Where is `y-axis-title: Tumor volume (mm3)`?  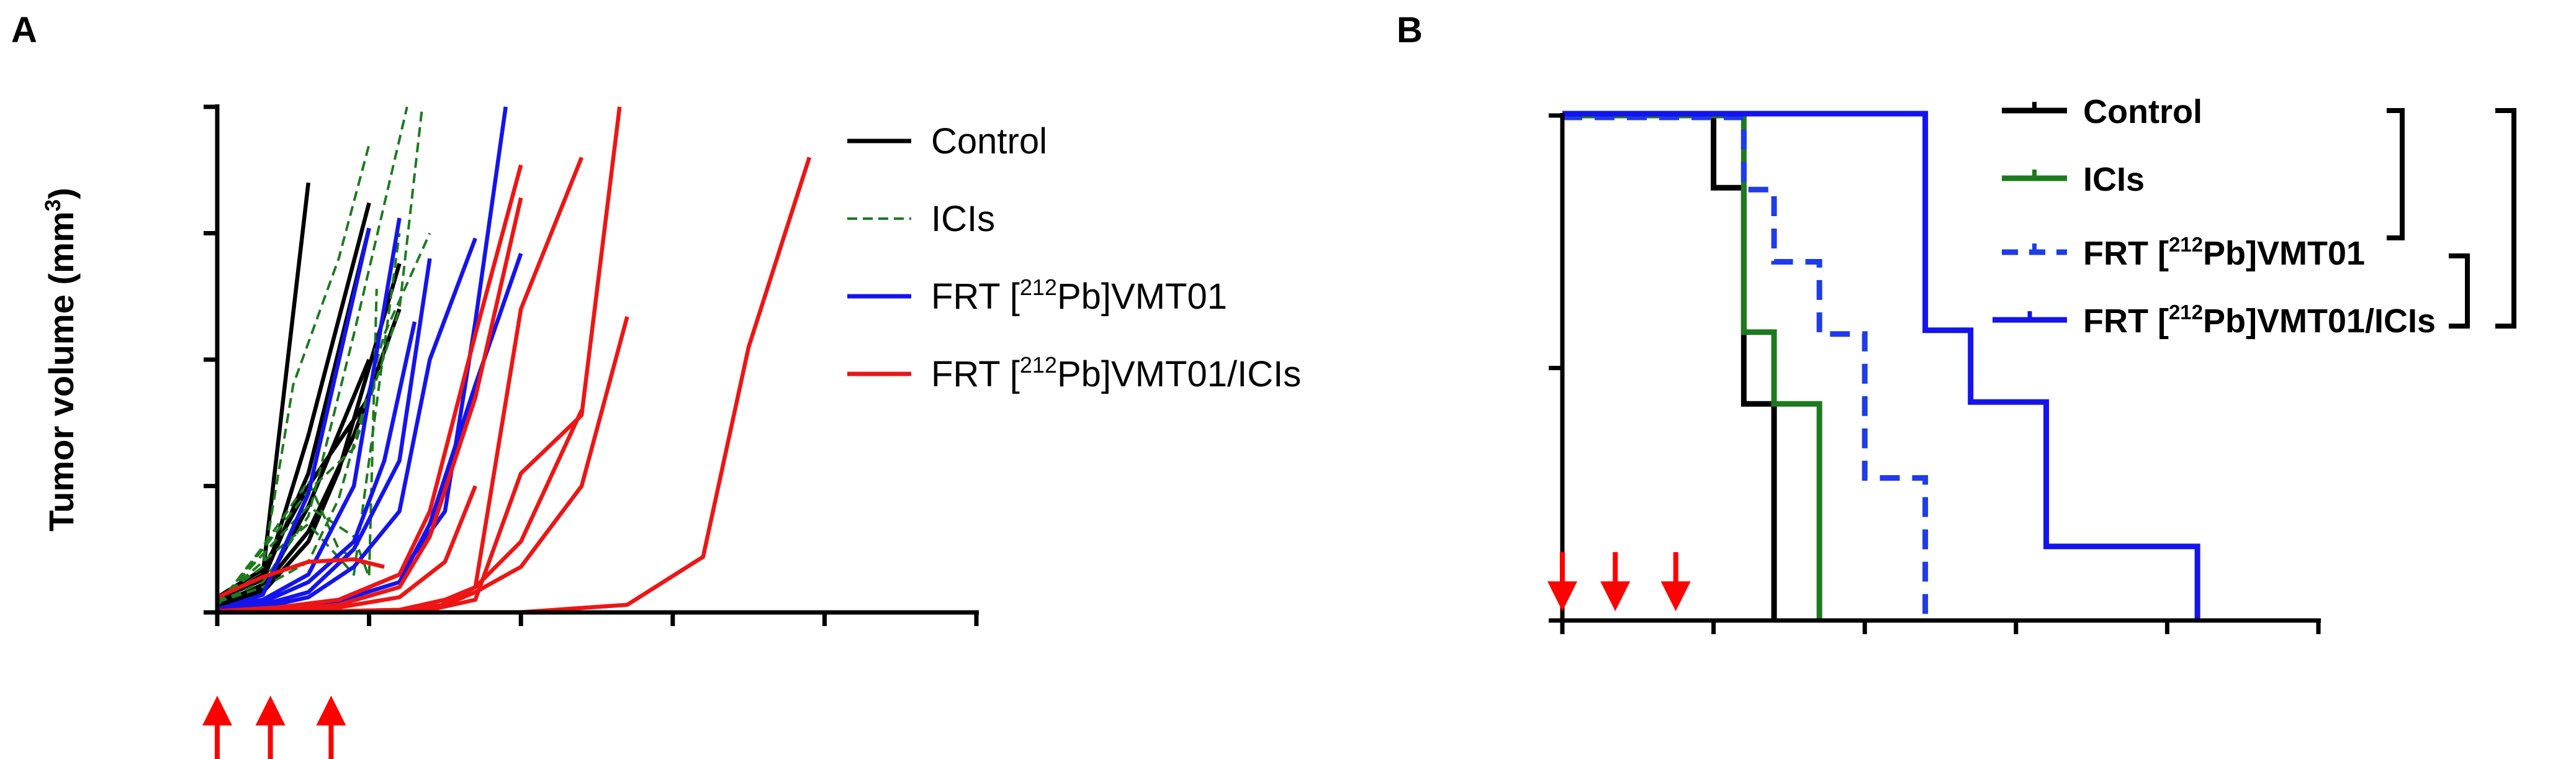 y-axis-title: Tumor volume (mm3) is located at coordinates (61, 360).